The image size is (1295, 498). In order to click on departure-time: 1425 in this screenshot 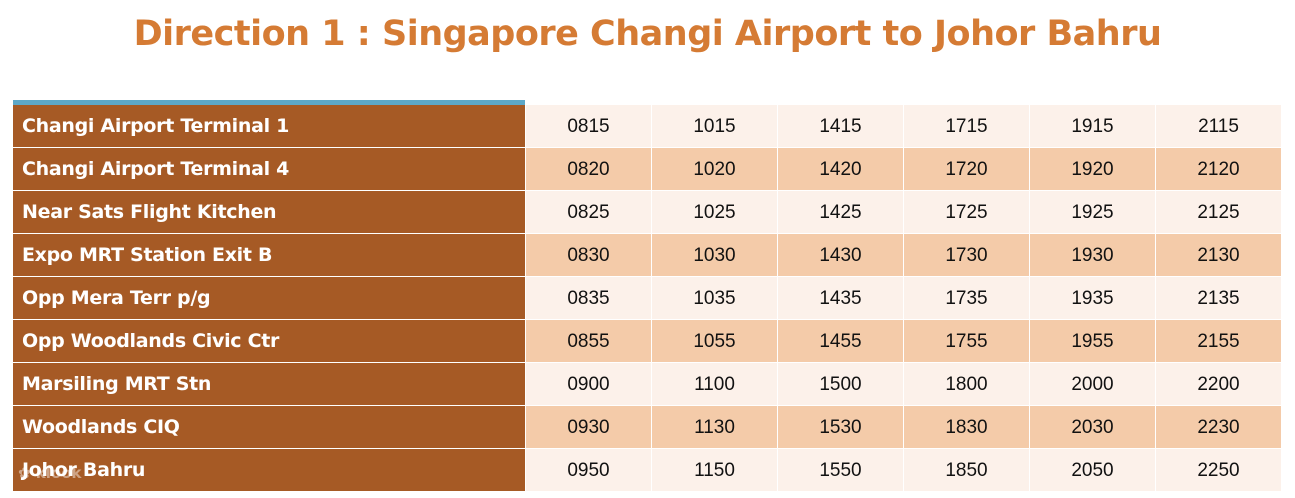, I will do `click(840, 212)`.